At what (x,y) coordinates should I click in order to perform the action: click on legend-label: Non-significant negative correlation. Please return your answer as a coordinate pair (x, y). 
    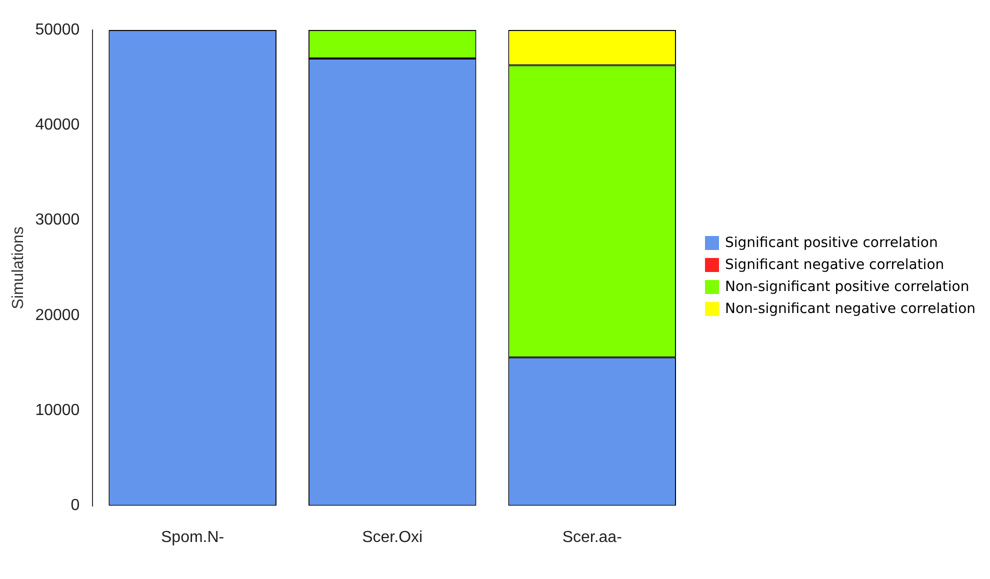
    Looking at the image, I should click on (850, 309).